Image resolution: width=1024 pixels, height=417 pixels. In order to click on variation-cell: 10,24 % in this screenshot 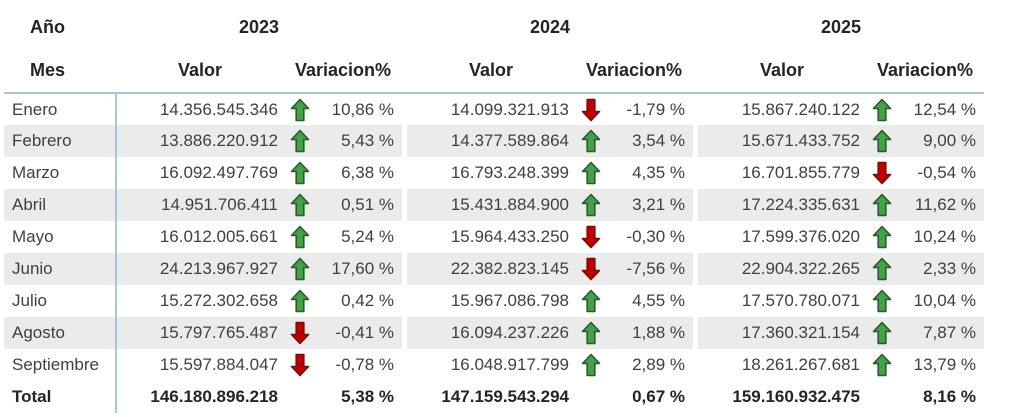, I will do `click(941, 237)`.